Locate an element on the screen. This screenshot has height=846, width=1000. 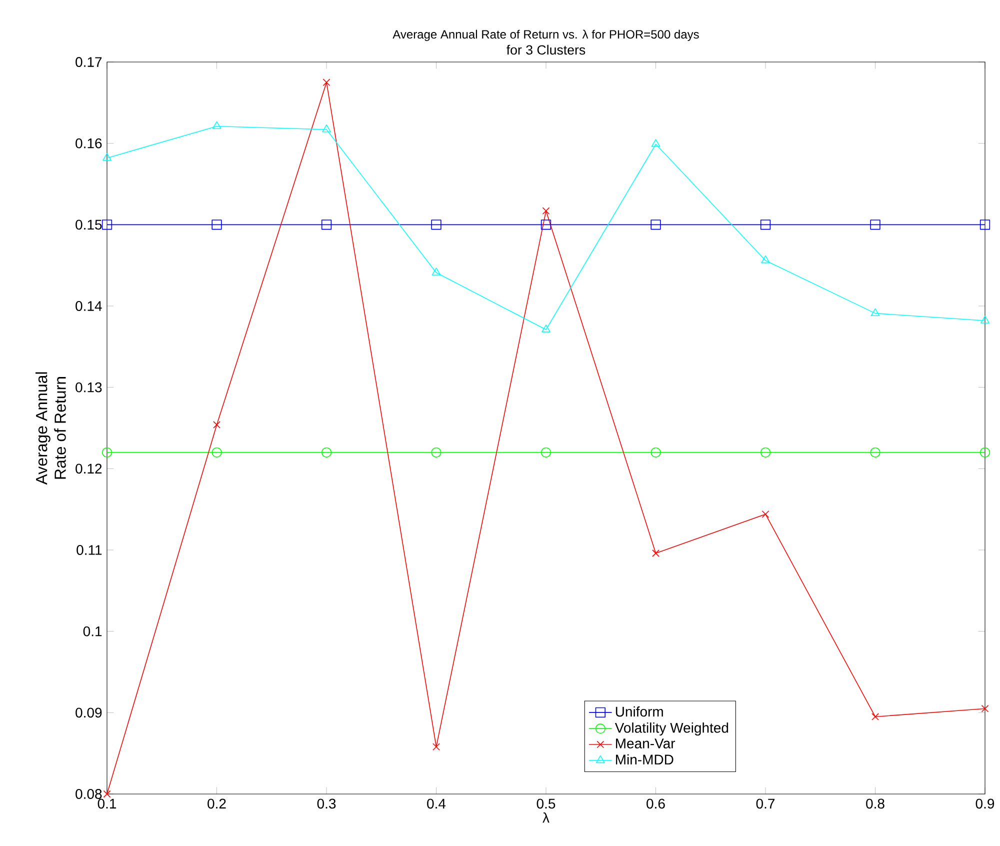
x-tick-label: 0.2 is located at coordinates (217, 803).